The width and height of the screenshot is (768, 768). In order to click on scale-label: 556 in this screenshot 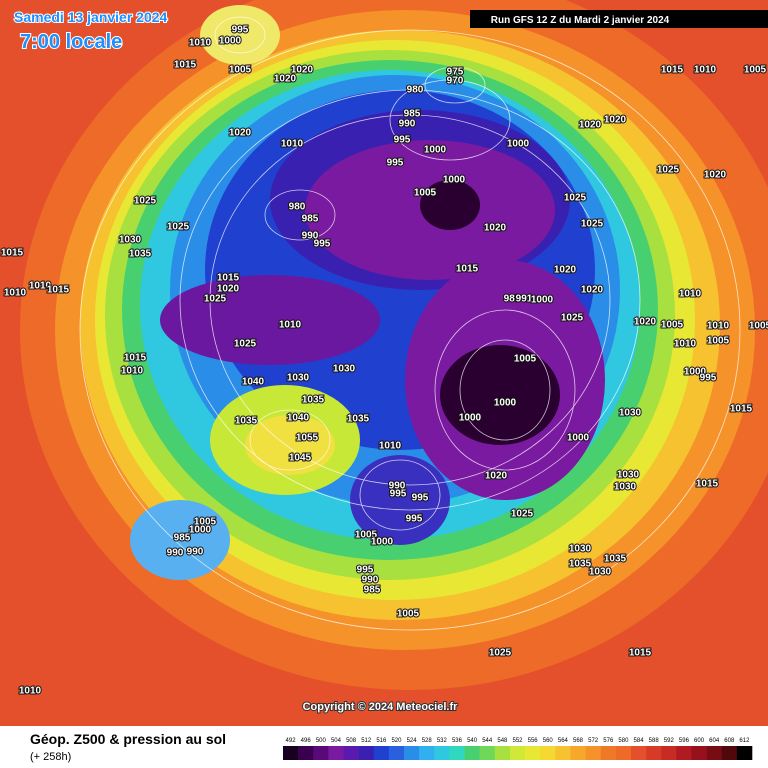, I will do `click(533, 741)`.